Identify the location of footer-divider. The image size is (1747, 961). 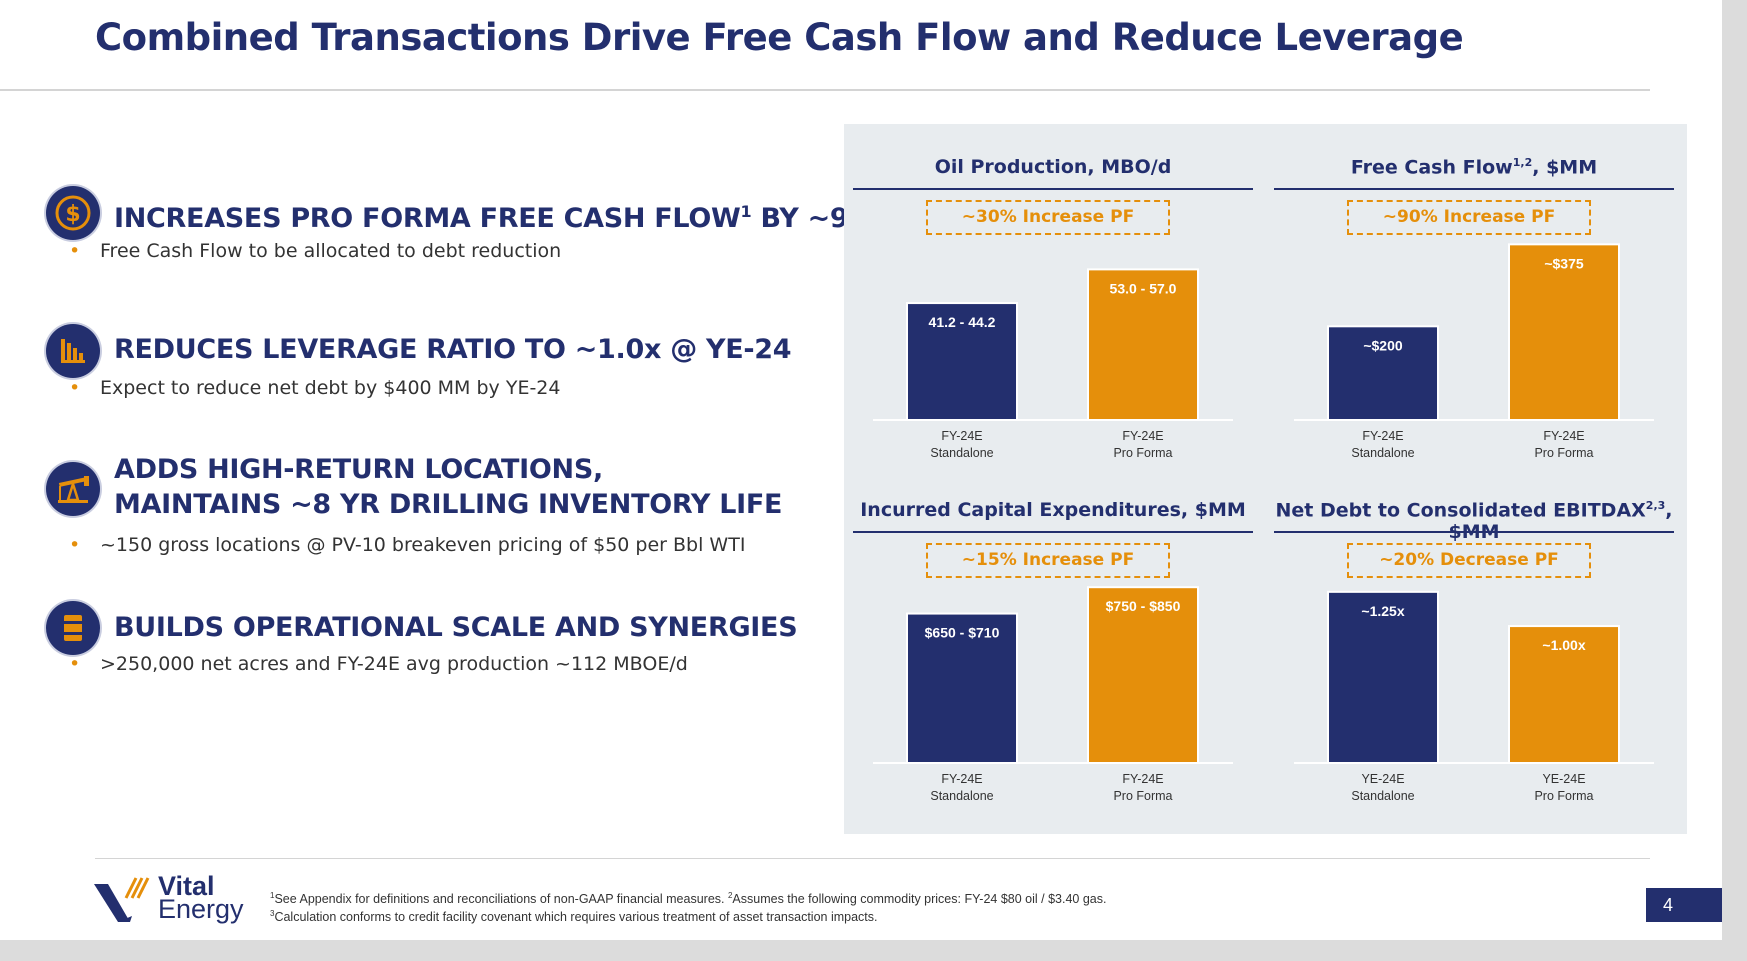
(872, 858).